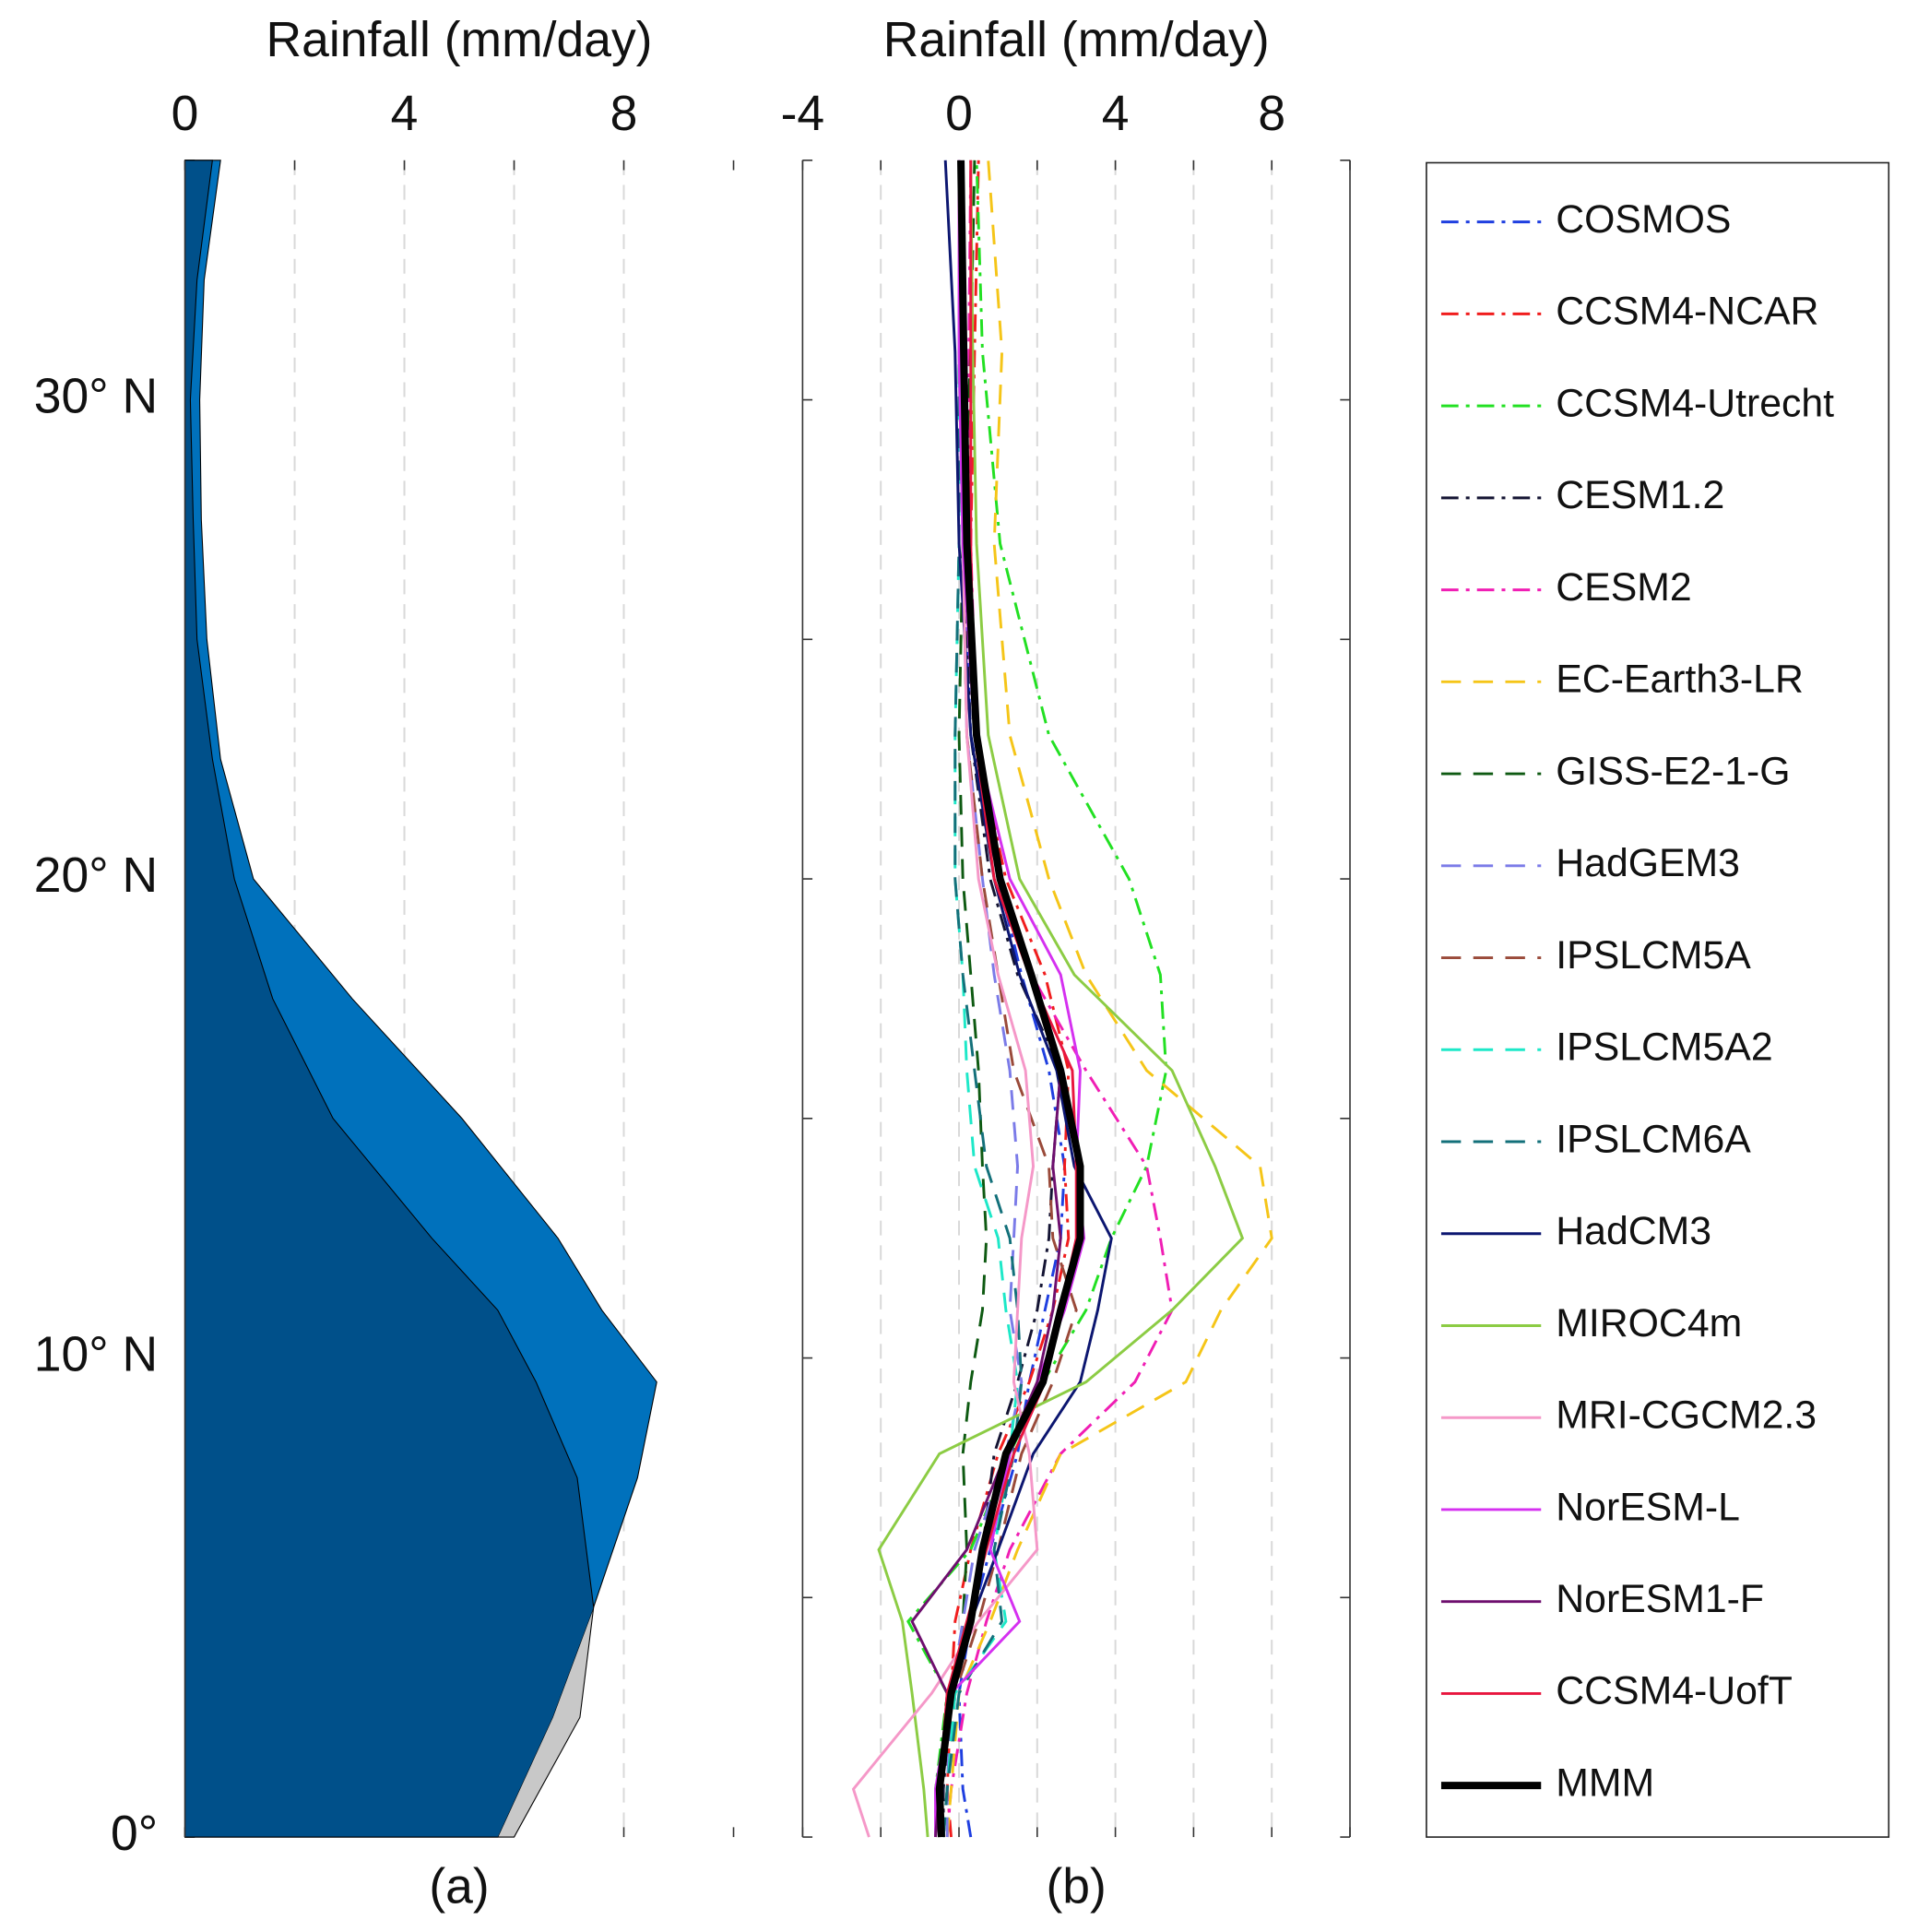 This screenshot has width=1906, height=1932. I want to click on y-tick-label: 10° N, so click(96, 1355).